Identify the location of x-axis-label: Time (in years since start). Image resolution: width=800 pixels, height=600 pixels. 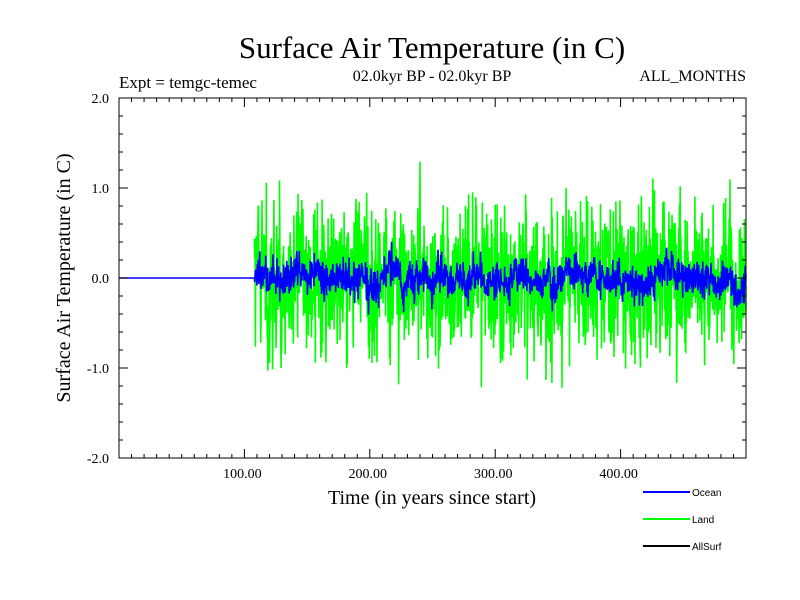
(432, 498).